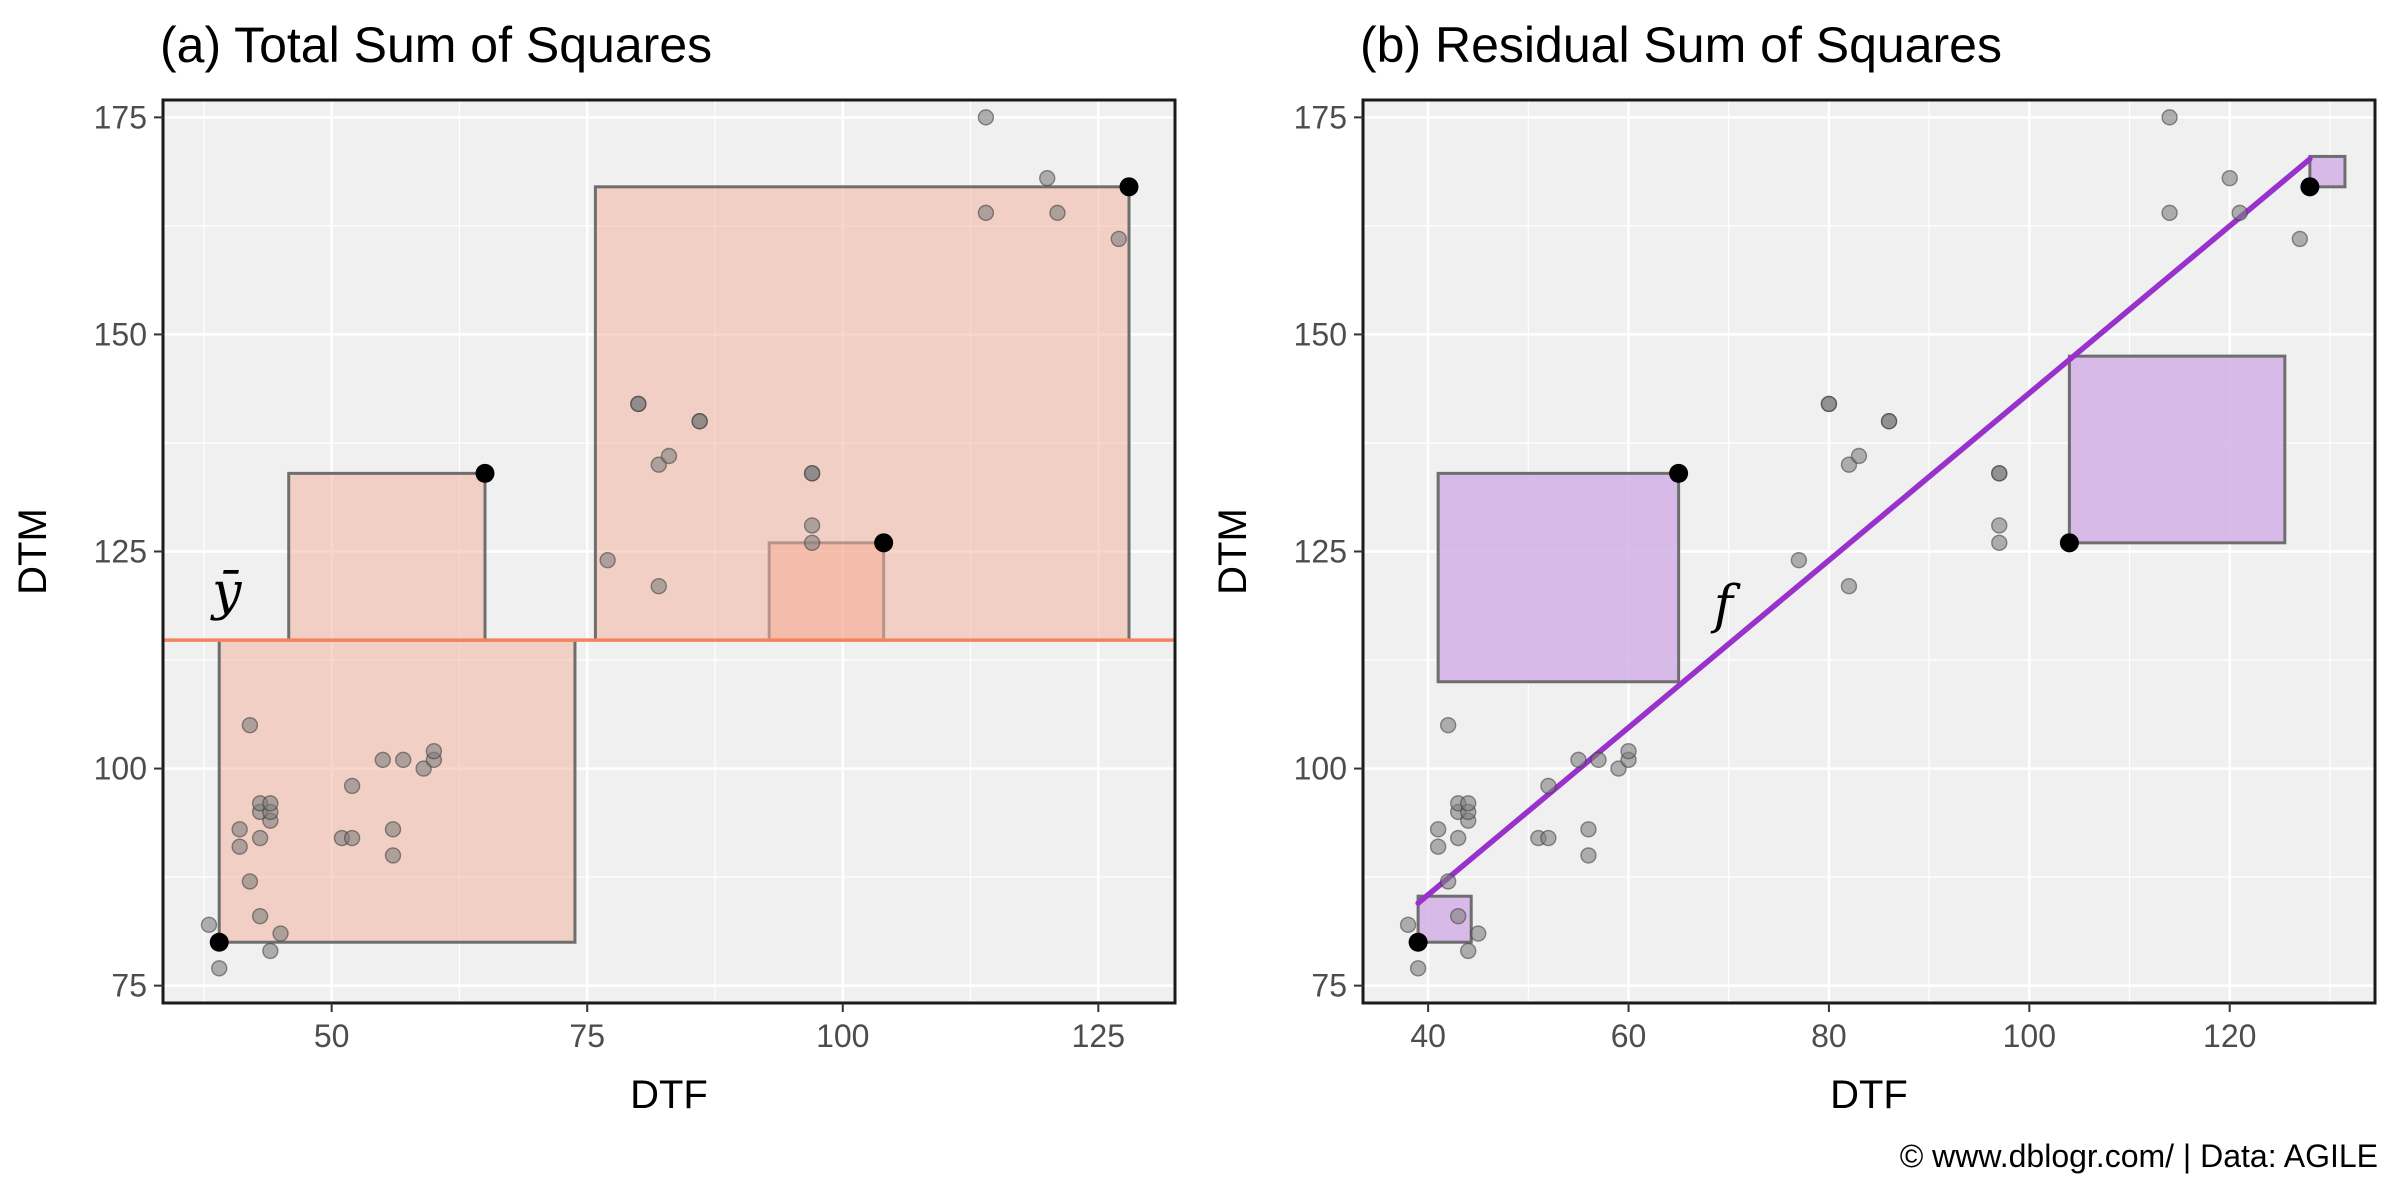 The width and height of the screenshot is (2400, 1200). What do you see at coordinates (332, 1036) in the screenshot?
I see `x-tick-label: 50` at bounding box center [332, 1036].